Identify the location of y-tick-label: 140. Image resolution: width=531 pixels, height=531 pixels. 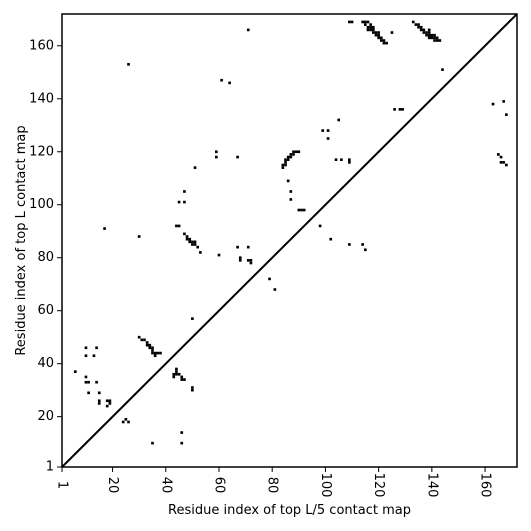
(41, 98).